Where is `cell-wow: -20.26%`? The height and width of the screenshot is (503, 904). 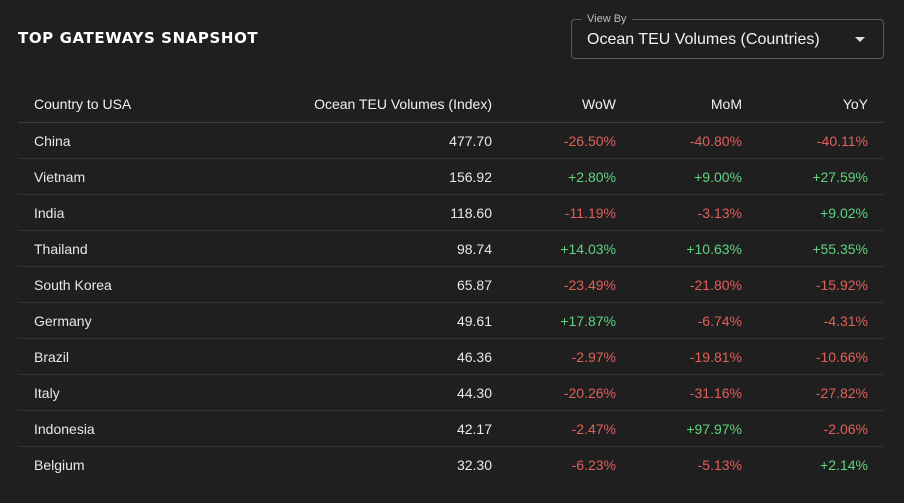
cell-wow: -20.26% is located at coordinates (570, 392).